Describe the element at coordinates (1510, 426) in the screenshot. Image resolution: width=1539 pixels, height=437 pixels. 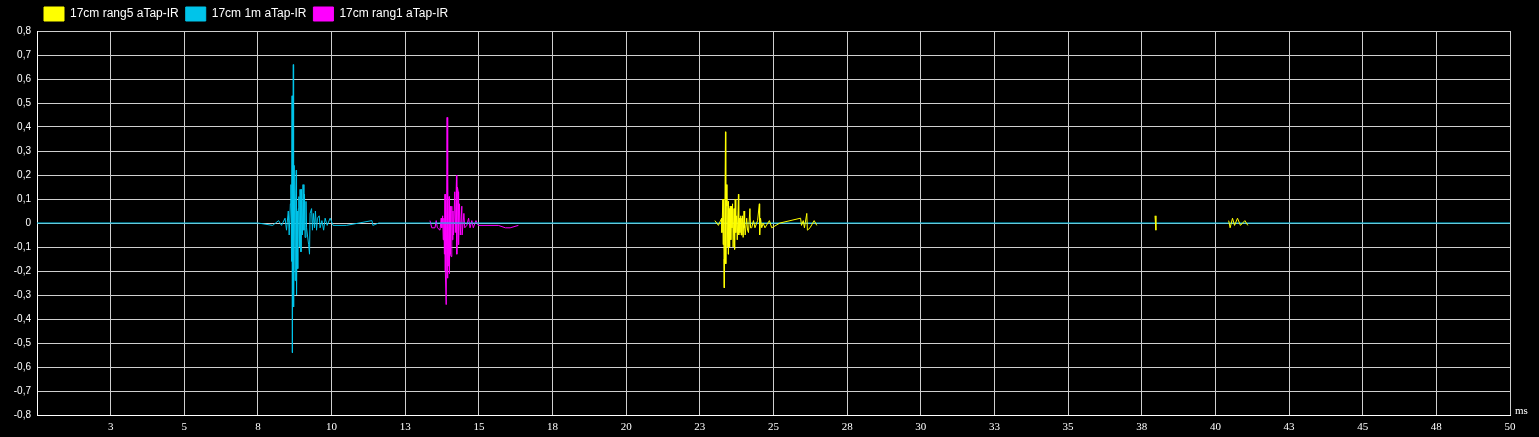
I see `x-tick-label: 50` at that location.